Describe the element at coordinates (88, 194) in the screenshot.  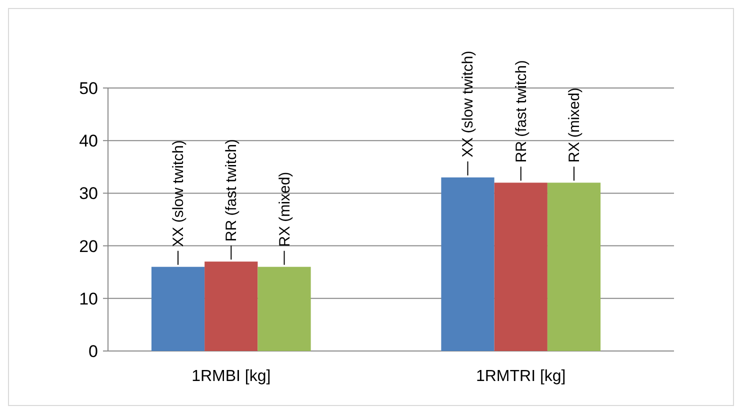
I see `y-tick-label: 30` at that location.